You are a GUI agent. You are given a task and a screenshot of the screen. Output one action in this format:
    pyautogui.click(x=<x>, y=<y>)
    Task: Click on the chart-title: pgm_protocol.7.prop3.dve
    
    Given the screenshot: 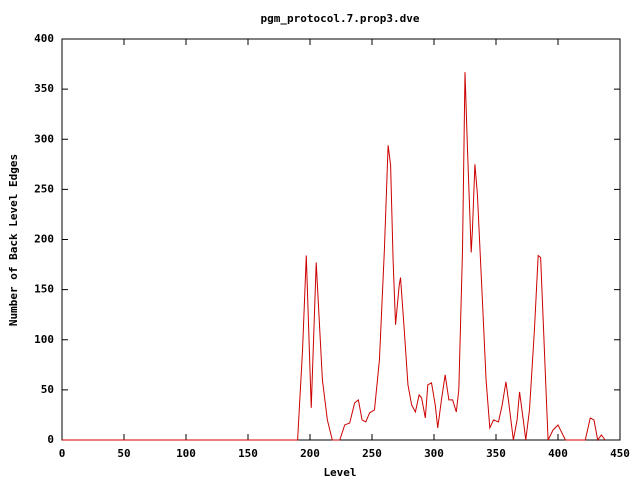 What is the action you would take?
    pyautogui.click(x=340, y=18)
    